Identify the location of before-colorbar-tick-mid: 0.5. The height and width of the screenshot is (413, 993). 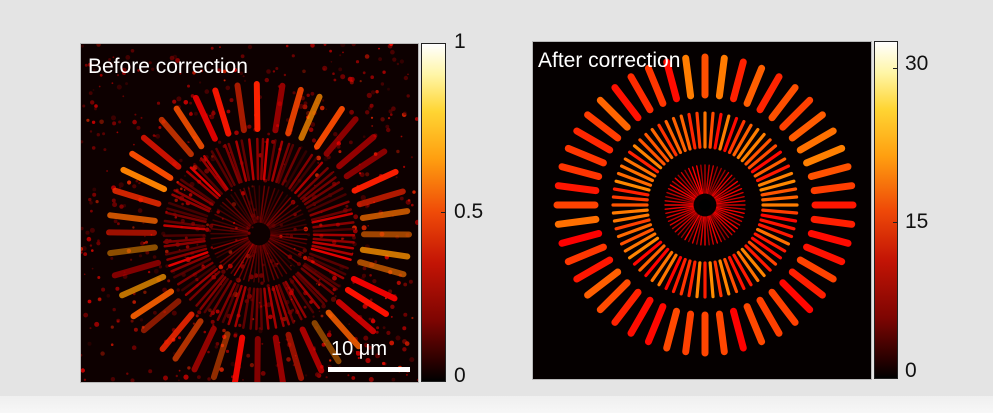
(469, 211).